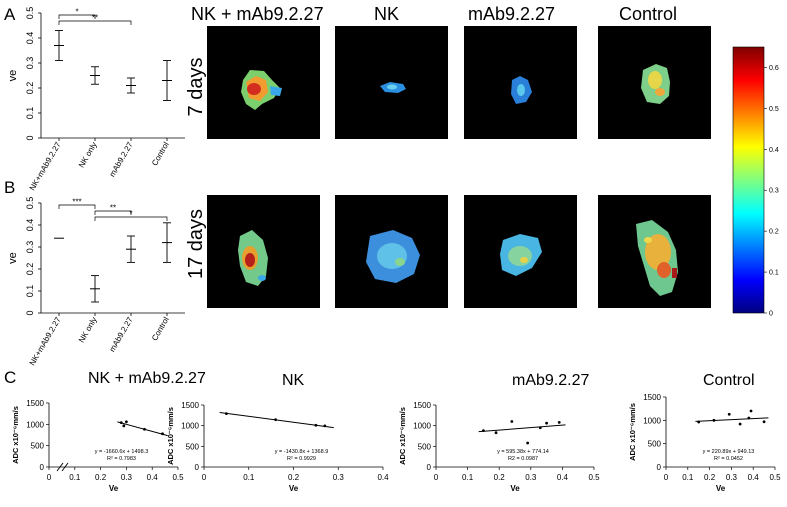 This screenshot has height=507, width=787. I want to click on colorbar-tick-label: 0.3, so click(774, 191).